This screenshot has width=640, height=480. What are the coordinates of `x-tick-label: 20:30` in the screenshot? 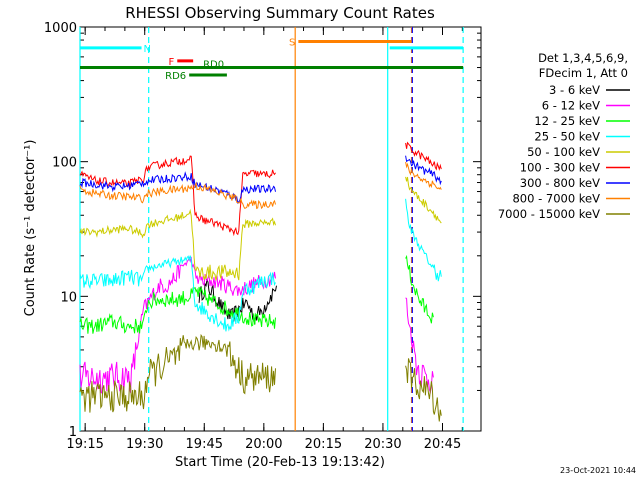 It's located at (382, 444).